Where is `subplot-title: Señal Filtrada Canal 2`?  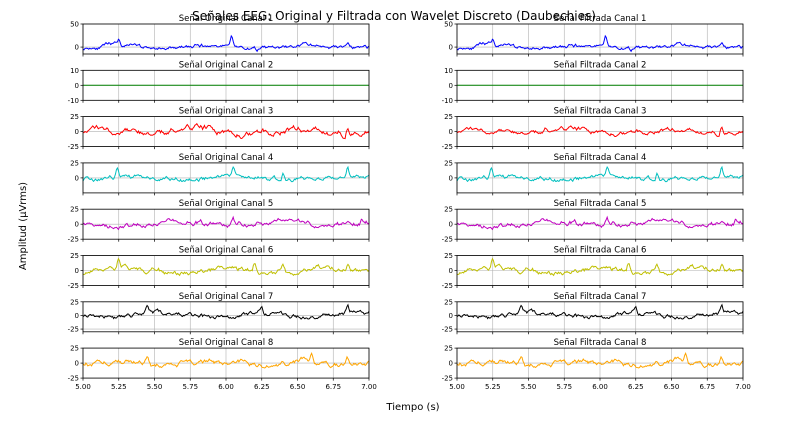
subplot-title: Señal Filtrada Canal 2 is located at coordinates (600, 65).